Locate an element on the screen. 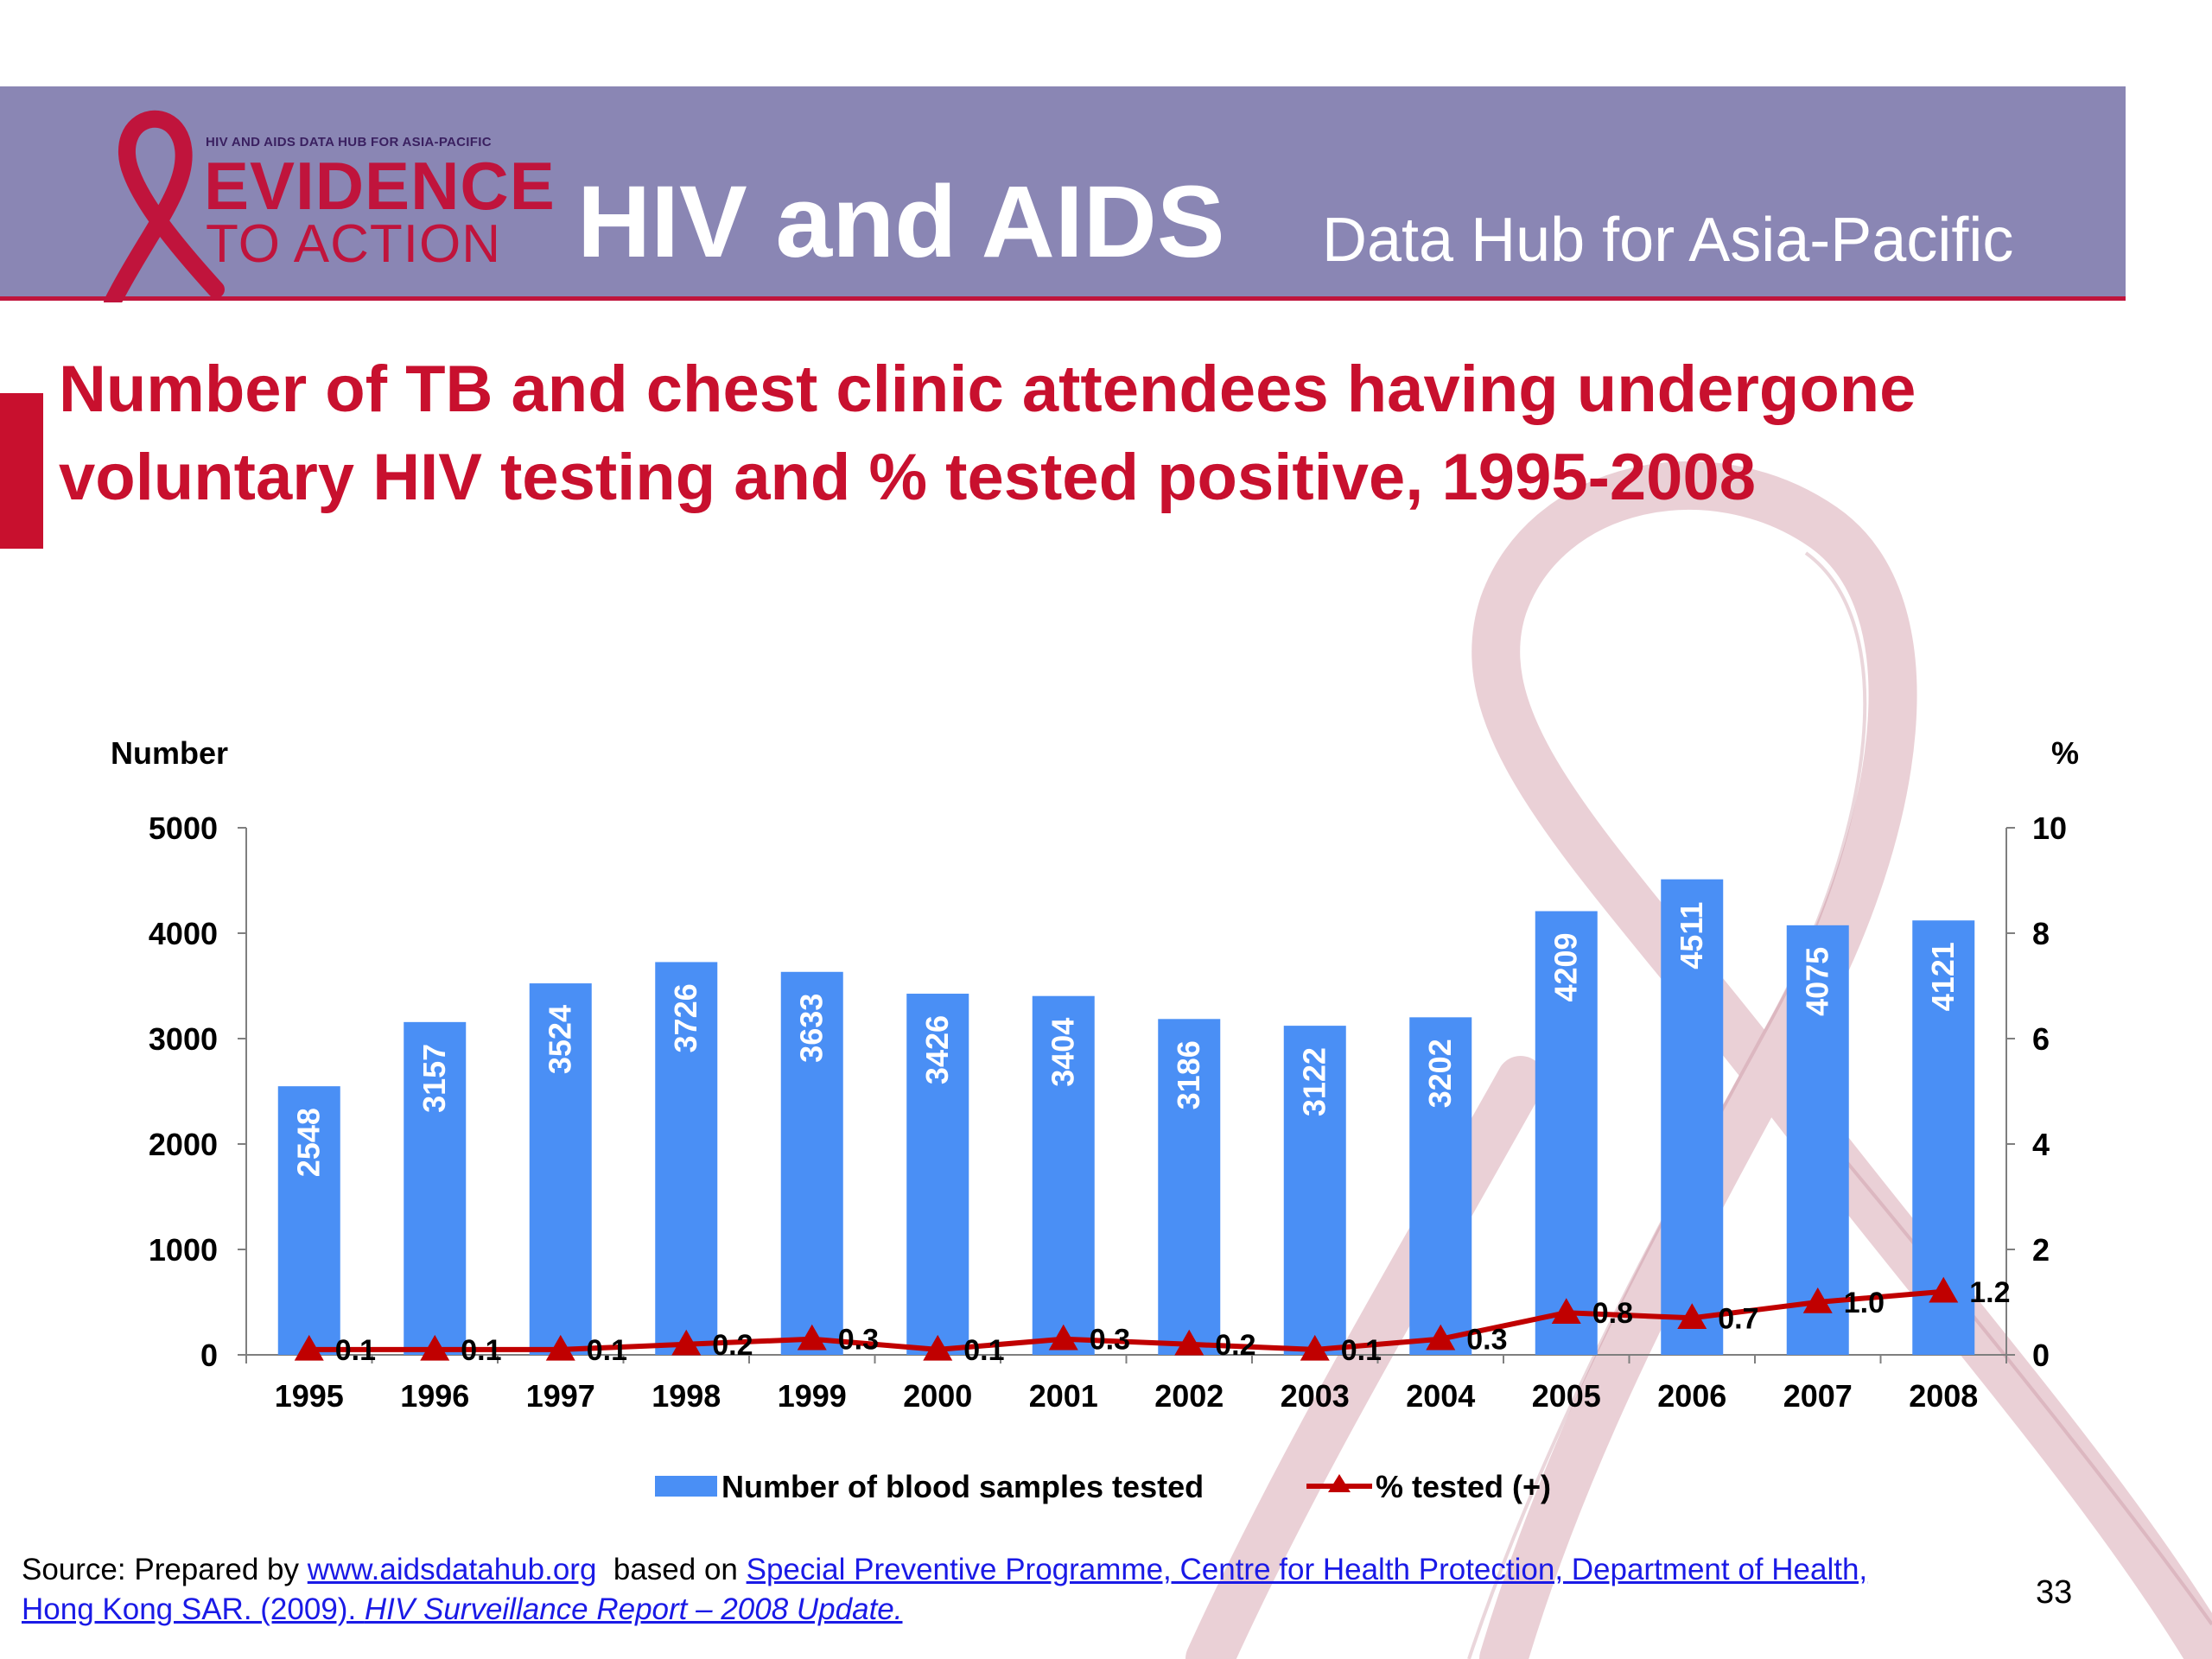  bar-value-label: 4209 is located at coordinates (1566, 967).